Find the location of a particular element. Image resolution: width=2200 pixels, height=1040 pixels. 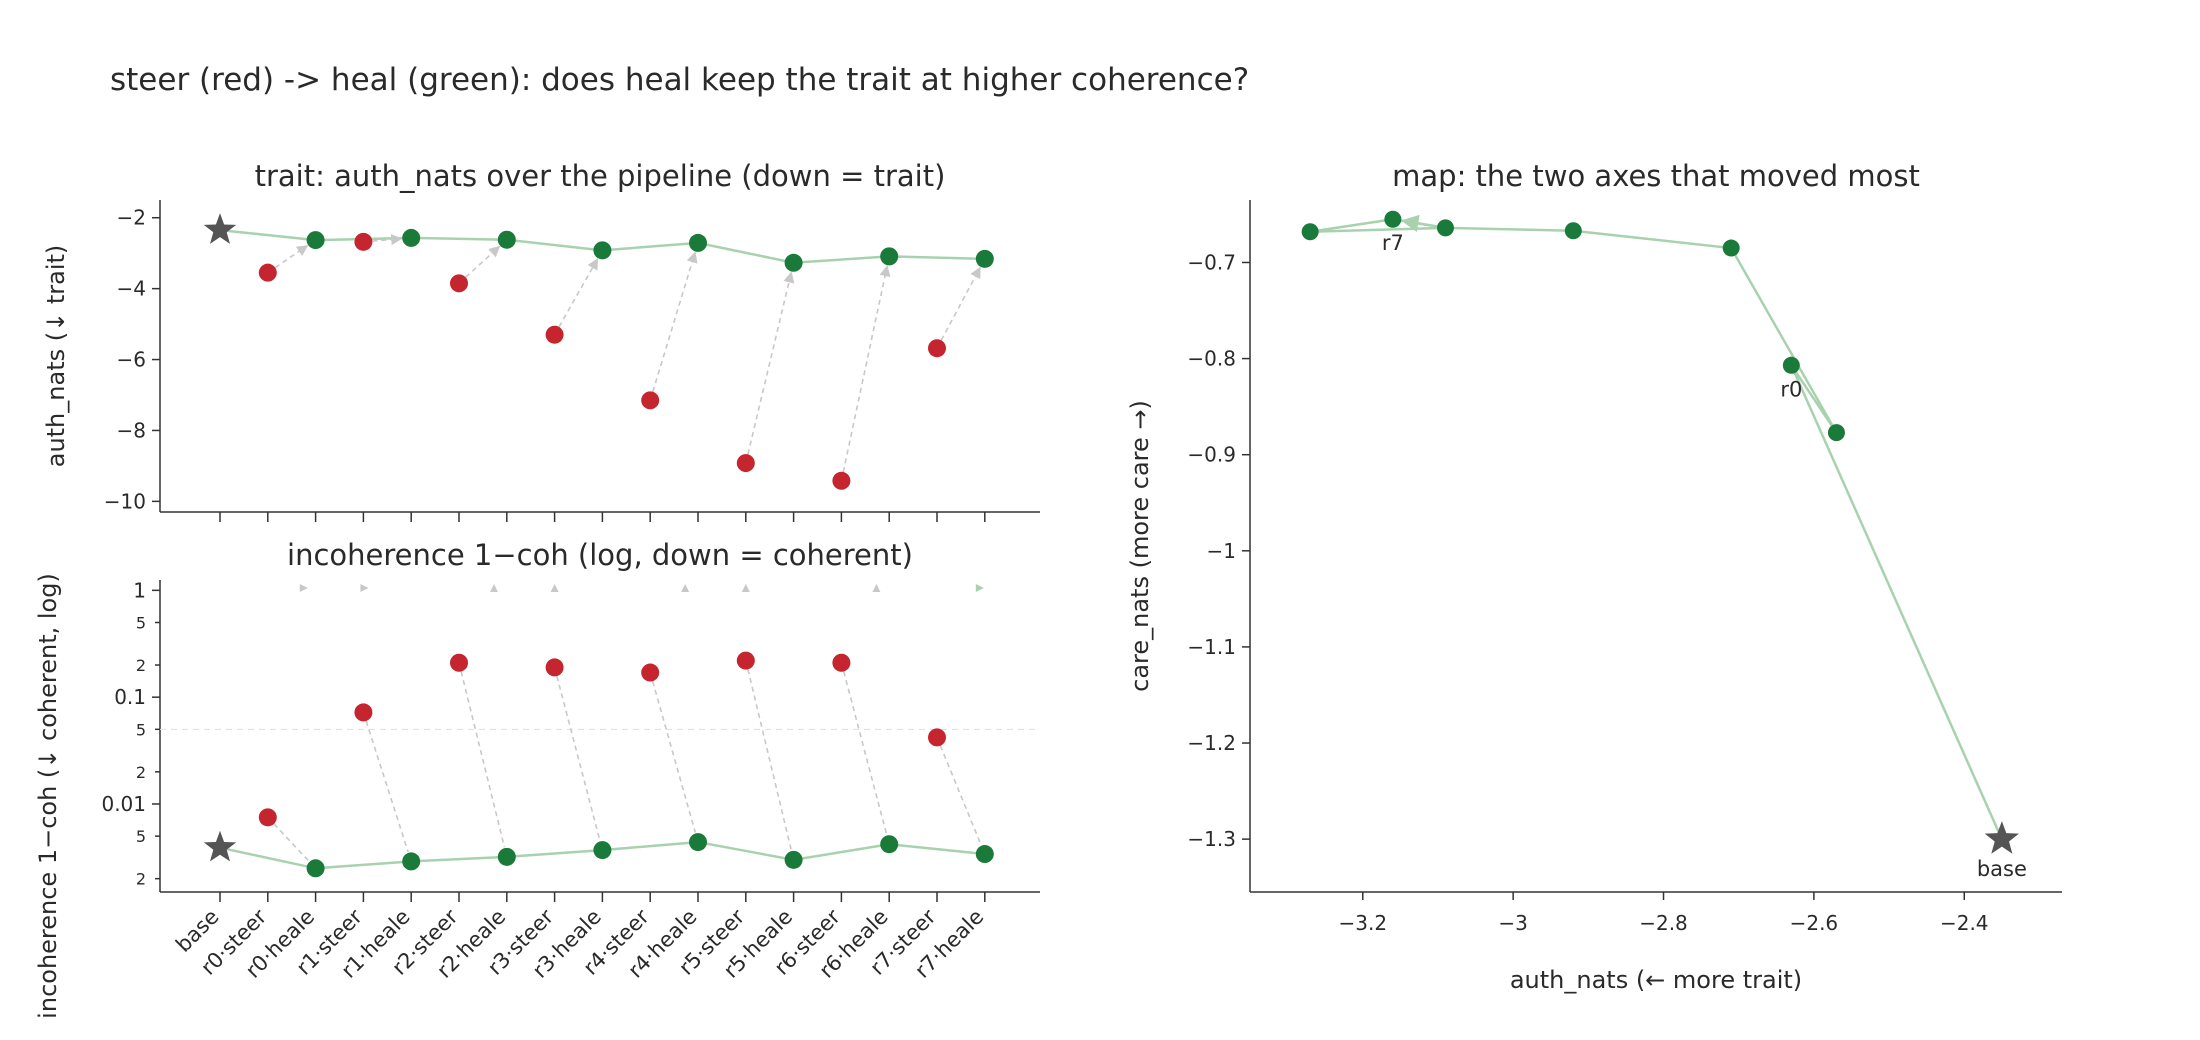

map-y-tick-label: −1.1 is located at coordinates (1211, 647).